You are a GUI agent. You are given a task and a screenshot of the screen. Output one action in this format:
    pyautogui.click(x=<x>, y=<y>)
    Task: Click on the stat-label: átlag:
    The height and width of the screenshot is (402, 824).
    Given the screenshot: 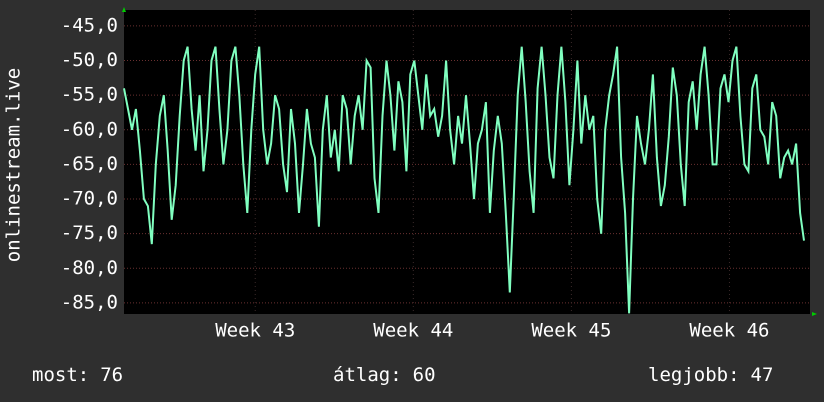 What is the action you would take?
    pyautogui.click(x=367, y=375)
    